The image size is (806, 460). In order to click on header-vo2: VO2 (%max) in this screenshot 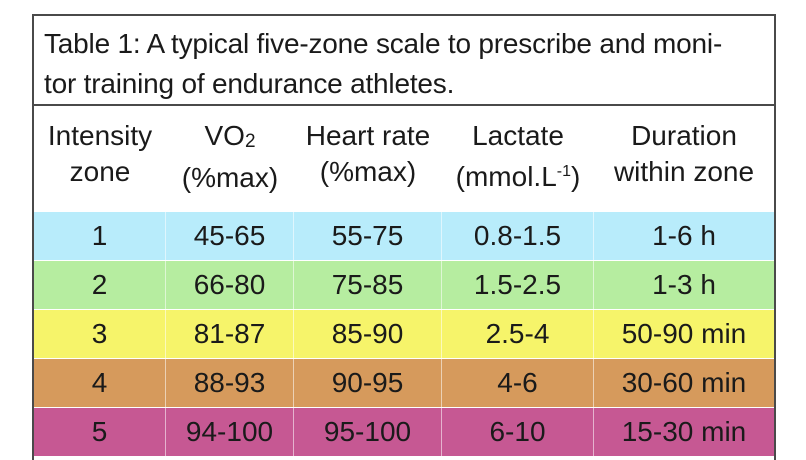, I will do `click(230, 159)`.